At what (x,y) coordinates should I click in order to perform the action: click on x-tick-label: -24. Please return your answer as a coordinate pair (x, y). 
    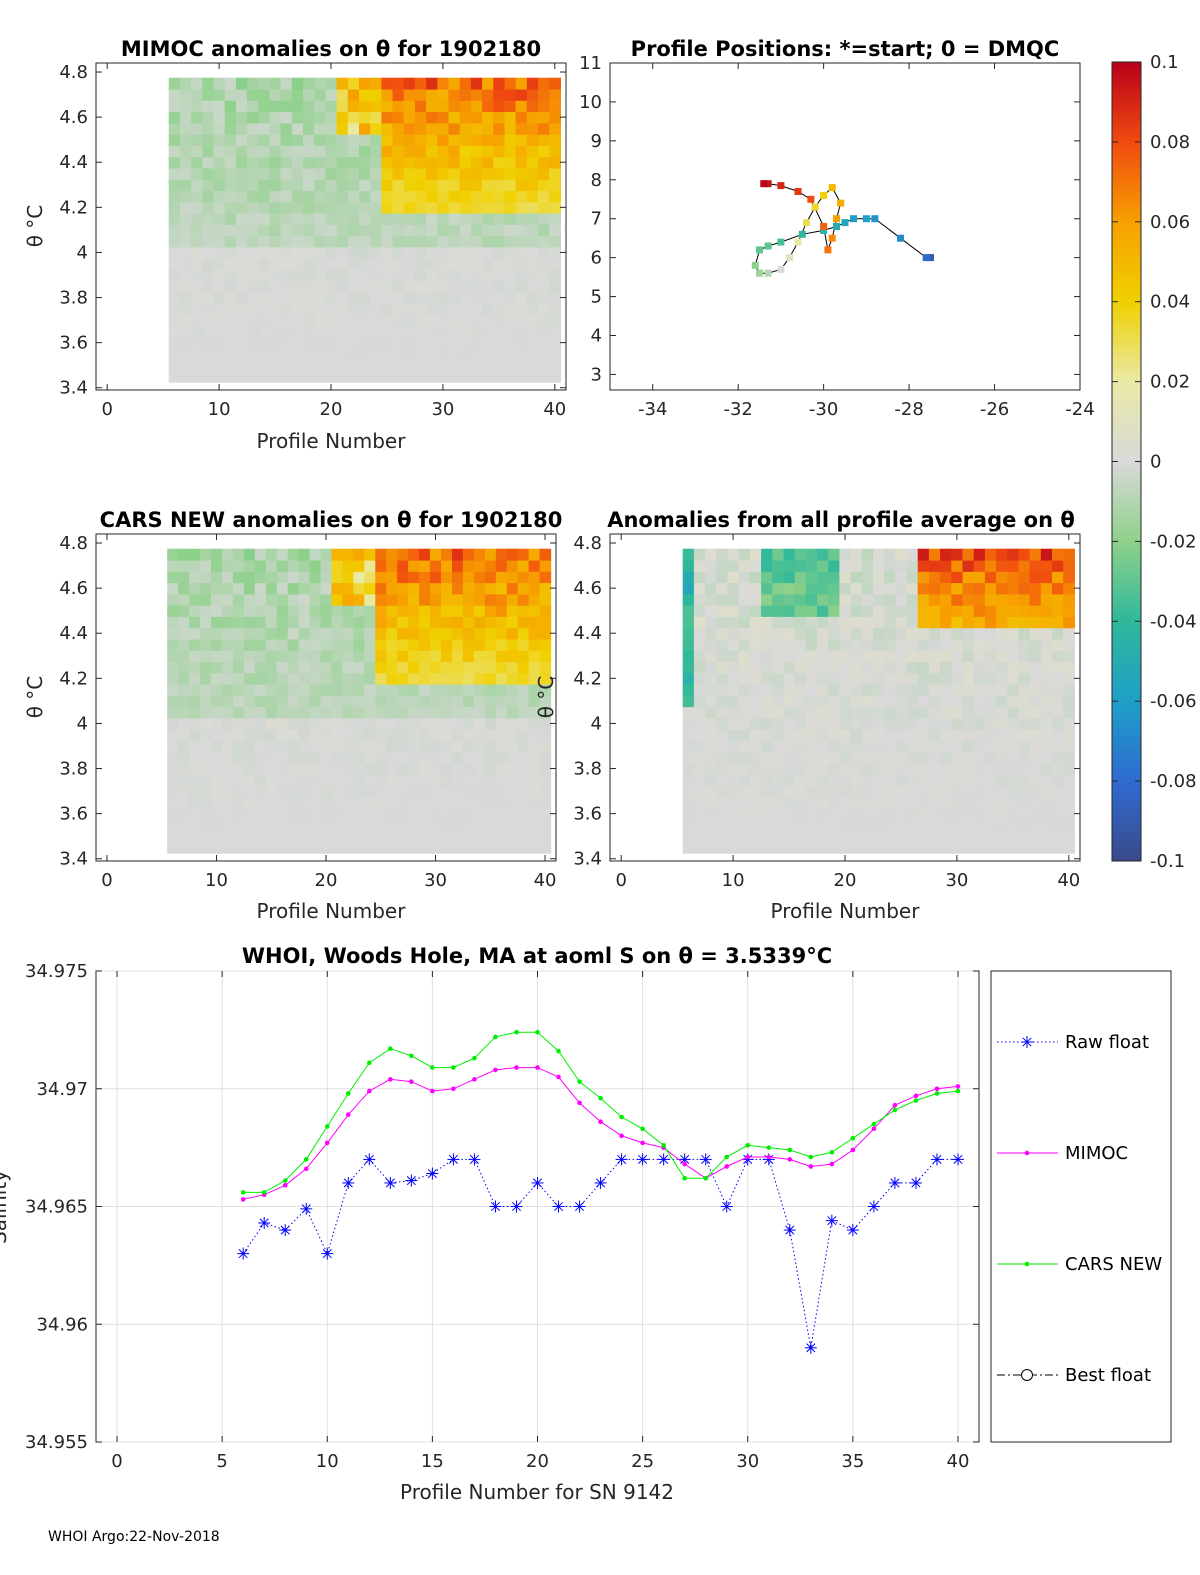
    Looking at the image, I should click on (1079, 409).